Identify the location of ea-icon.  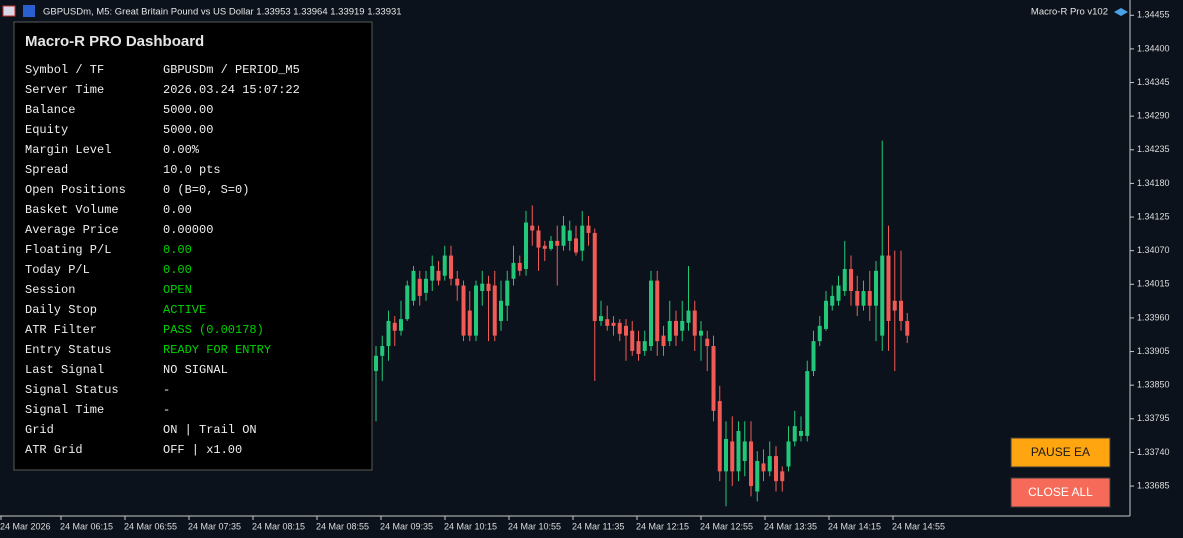
(1121, 12).